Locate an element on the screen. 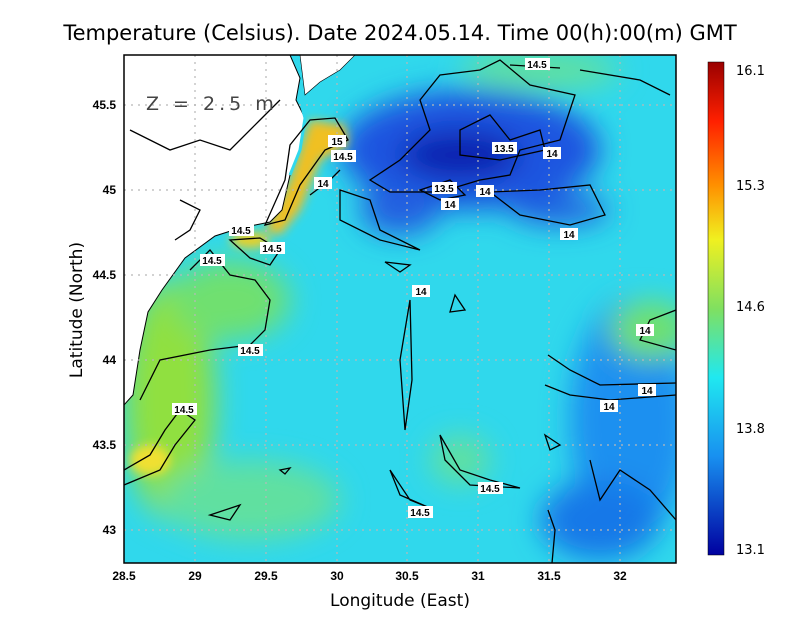  y-tick: 44 is located at coordinates (110, 360).